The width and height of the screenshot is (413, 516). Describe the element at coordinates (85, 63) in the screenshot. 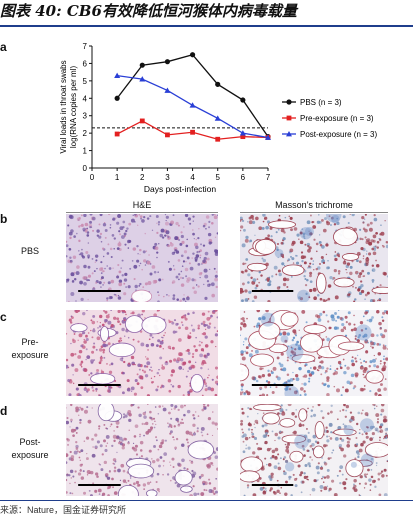

I see `y-tick-label: 6` at that location.